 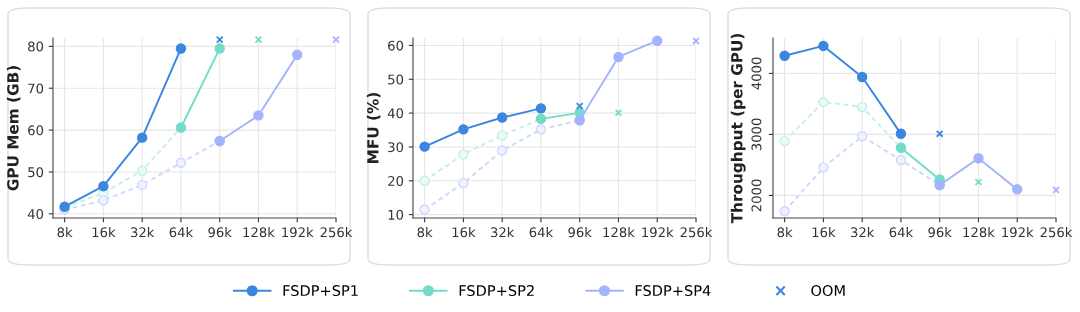 What do you see at coordinates (36, 88) in the screenshot?
I see `y-tick-label: 70` at bounding box center [36, 88].